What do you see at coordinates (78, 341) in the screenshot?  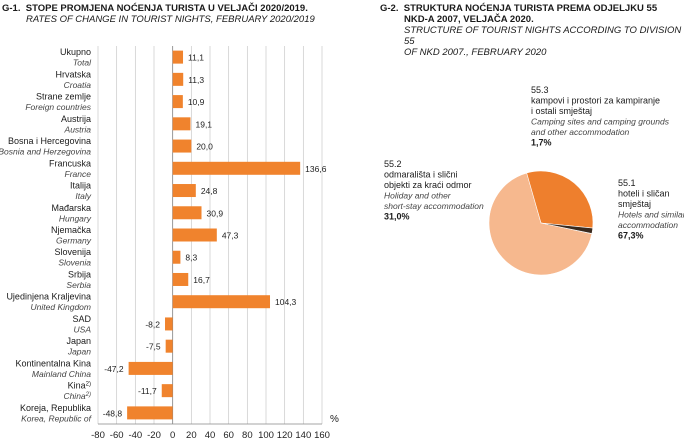 I see `category-label: Japan` at bounding box center [78, 341].